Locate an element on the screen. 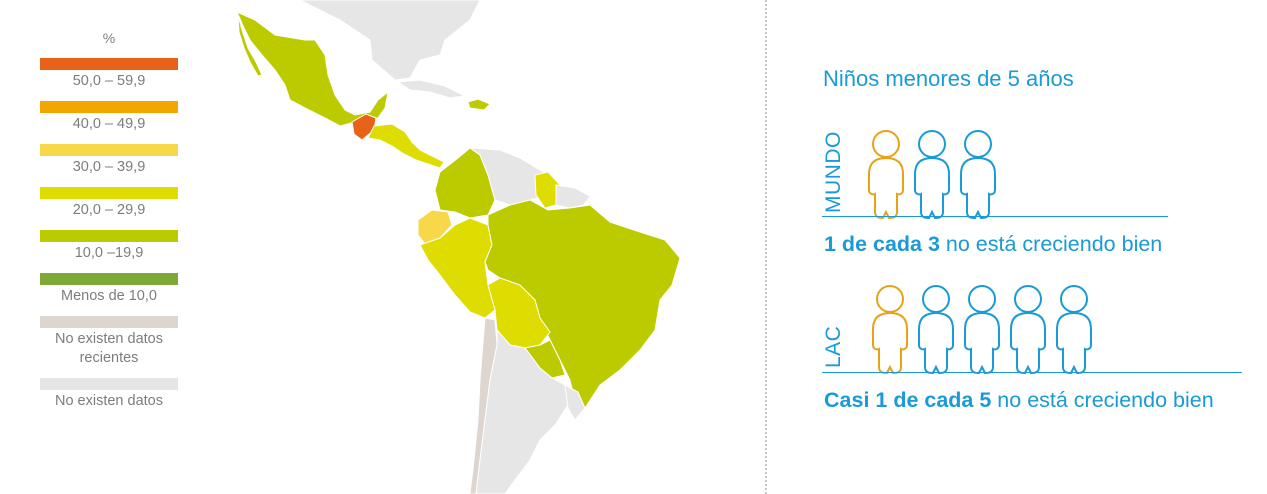  legend-label: 50,0 – 59,9 is located at coordinates (109, 81).